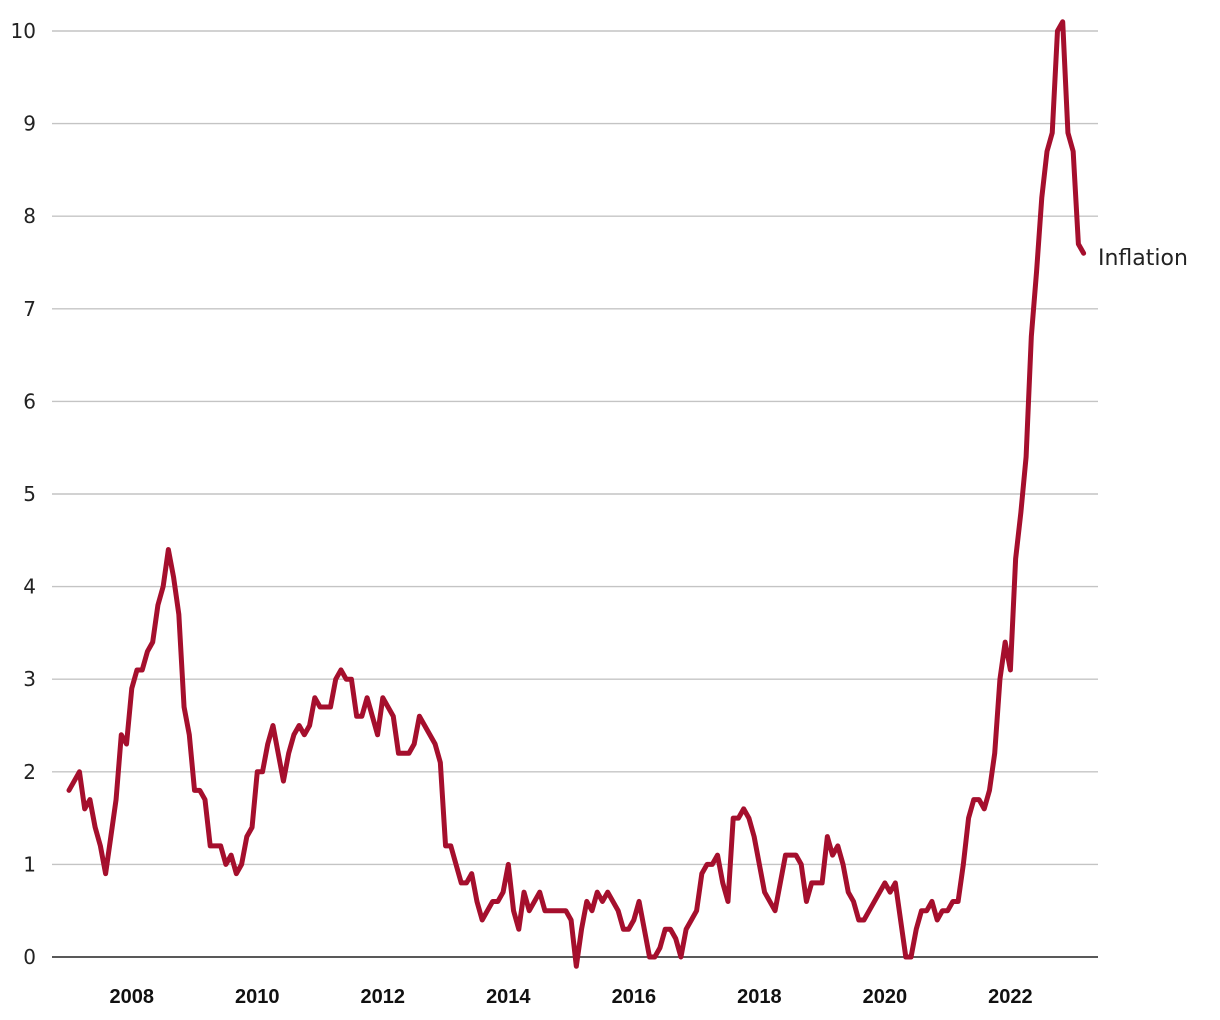 The width and height of the screenshot is (1220, 1020). What do you see at coordinates (29, 957) in the screenshot?
I see `y-tick-label-0: 0` at bounding box center [29, 957].